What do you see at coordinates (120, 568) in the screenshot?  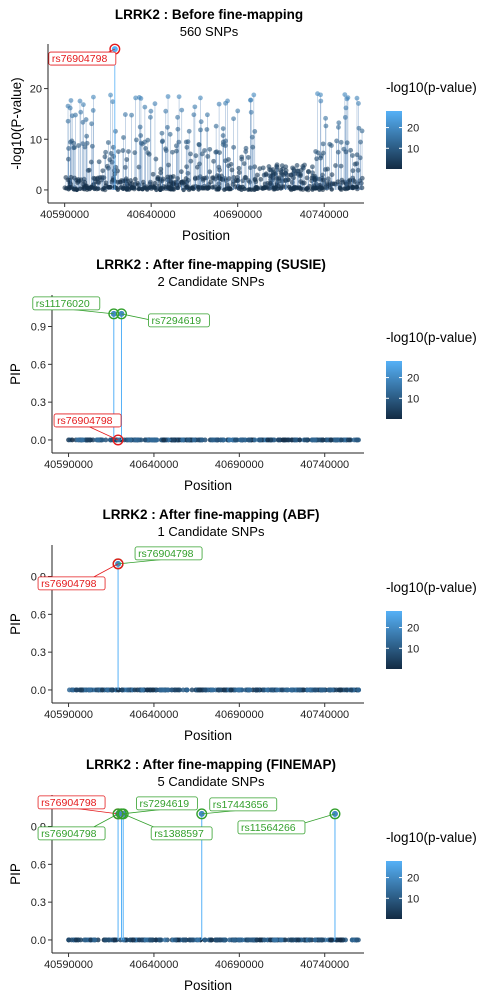 I see `snp-labels: rs76904798 rs76904798` at bounding box center [120, 568].